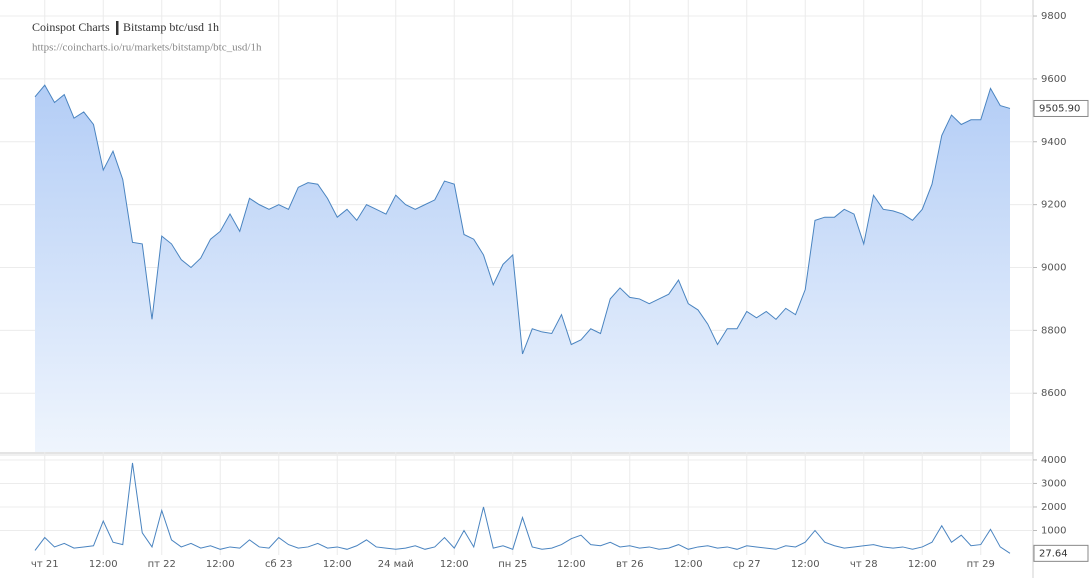 Image resolution: width=1091 pixels, height=578 pixels. I want to click on x-tick-label: 24 май, so click(396, 564).